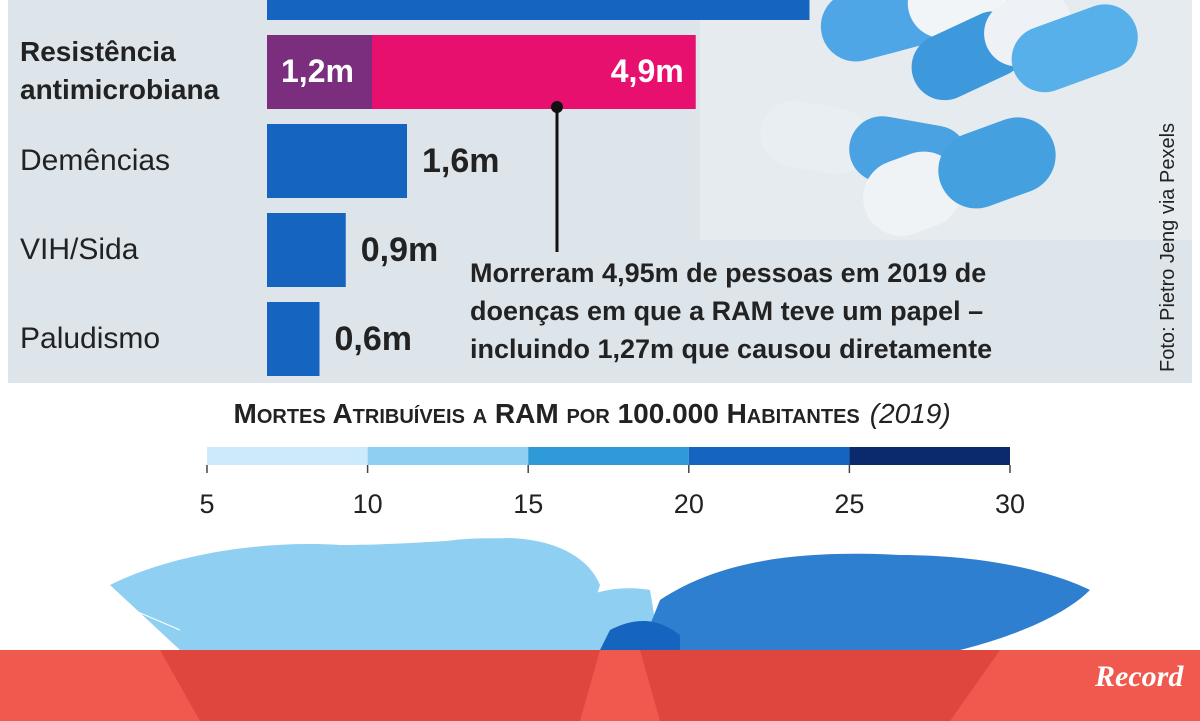 Image resolution: width=1200 pixels, height=721 pixels. Describe the element at coordinates (728, 273) in the screenshot. I see `annotation-text: Morreram 4,95m de pessoas em 2019 de` at that location.